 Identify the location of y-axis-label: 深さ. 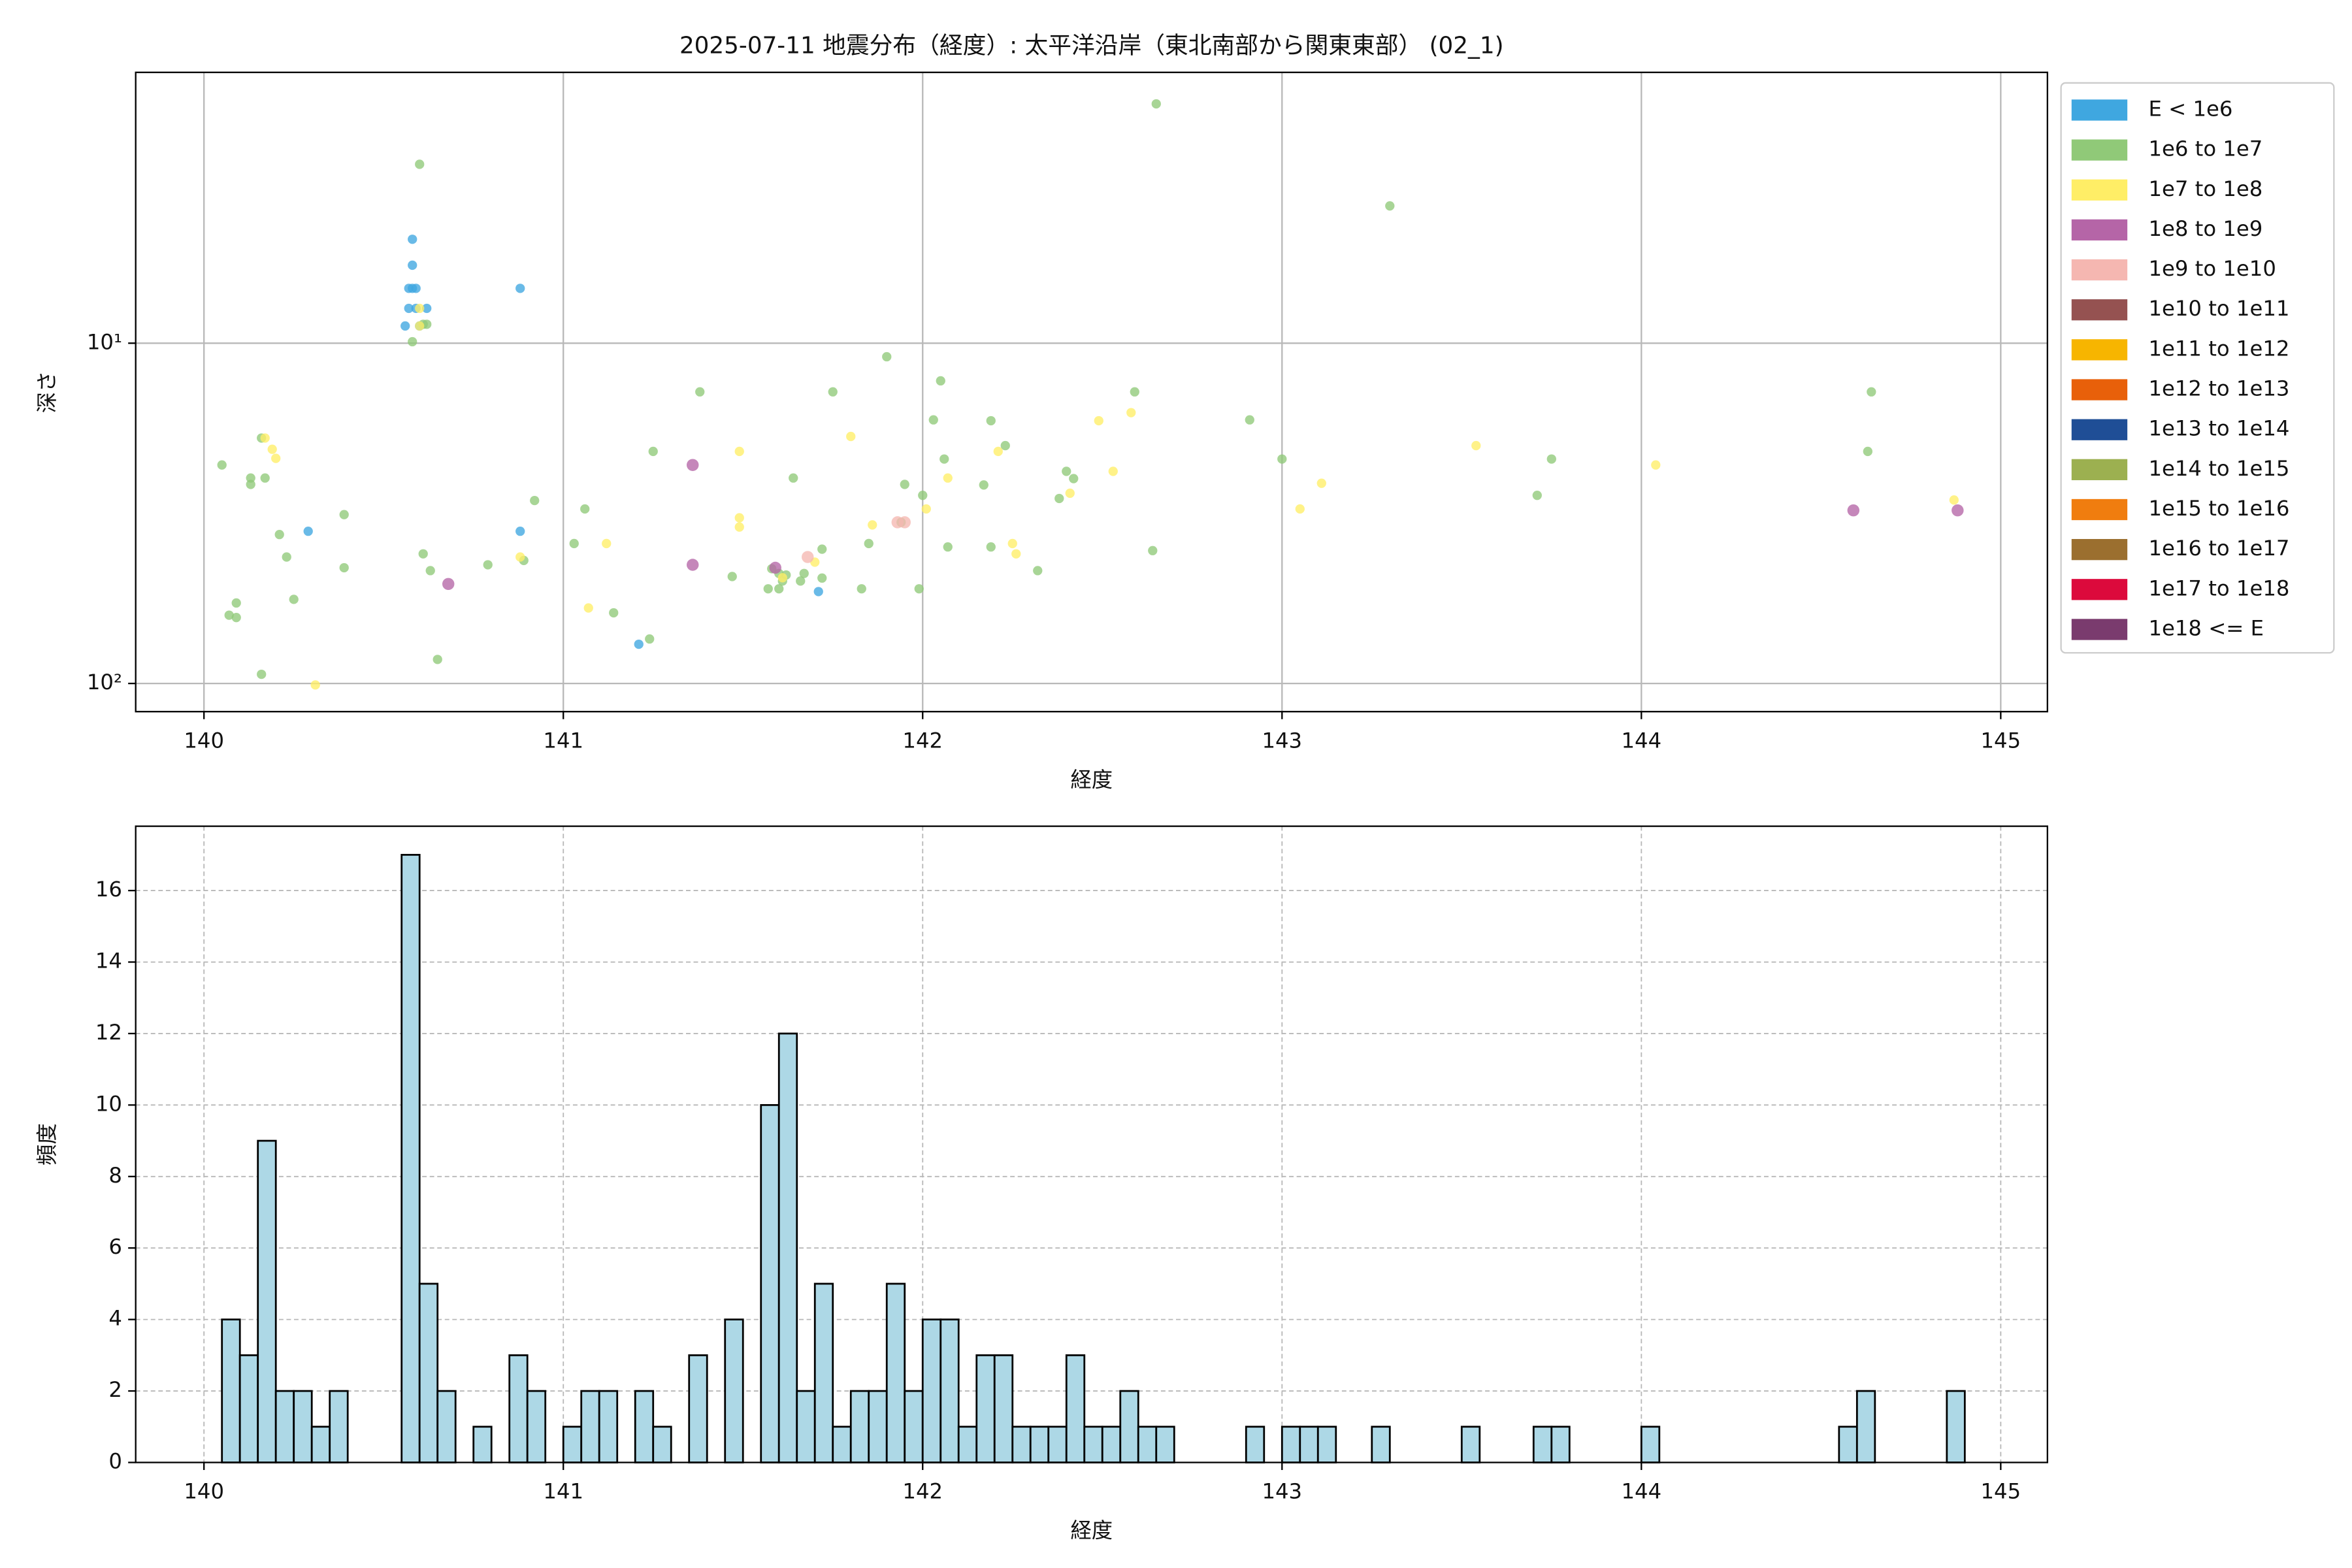
(47, 392).